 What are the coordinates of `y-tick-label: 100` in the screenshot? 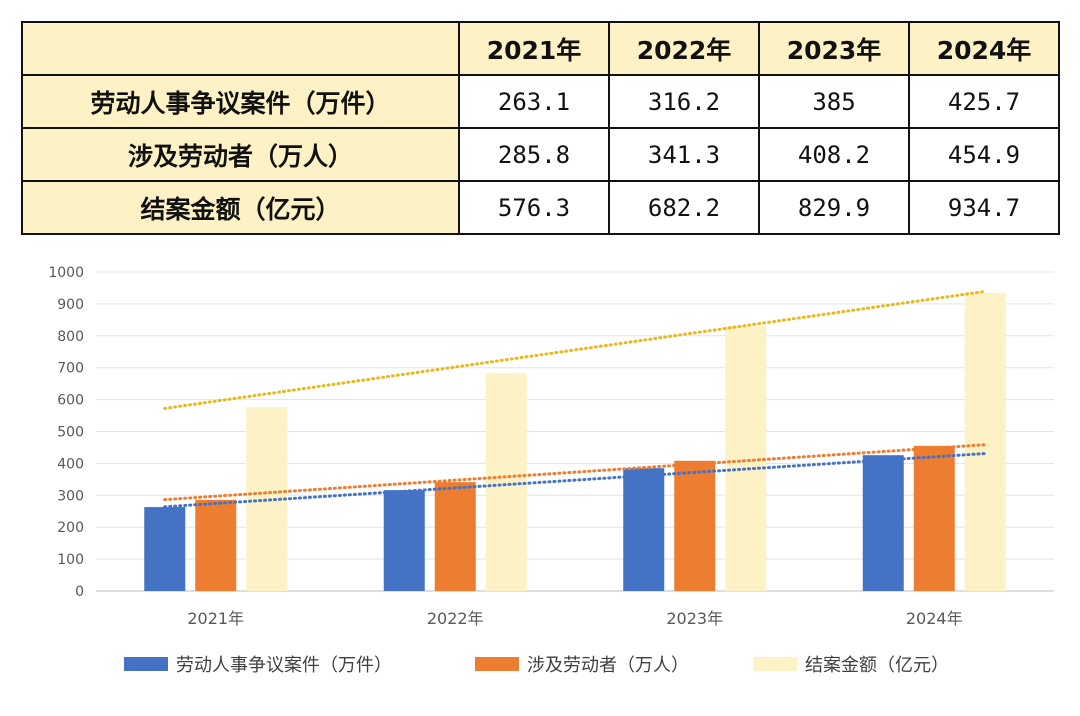 It's located at (70, 560).